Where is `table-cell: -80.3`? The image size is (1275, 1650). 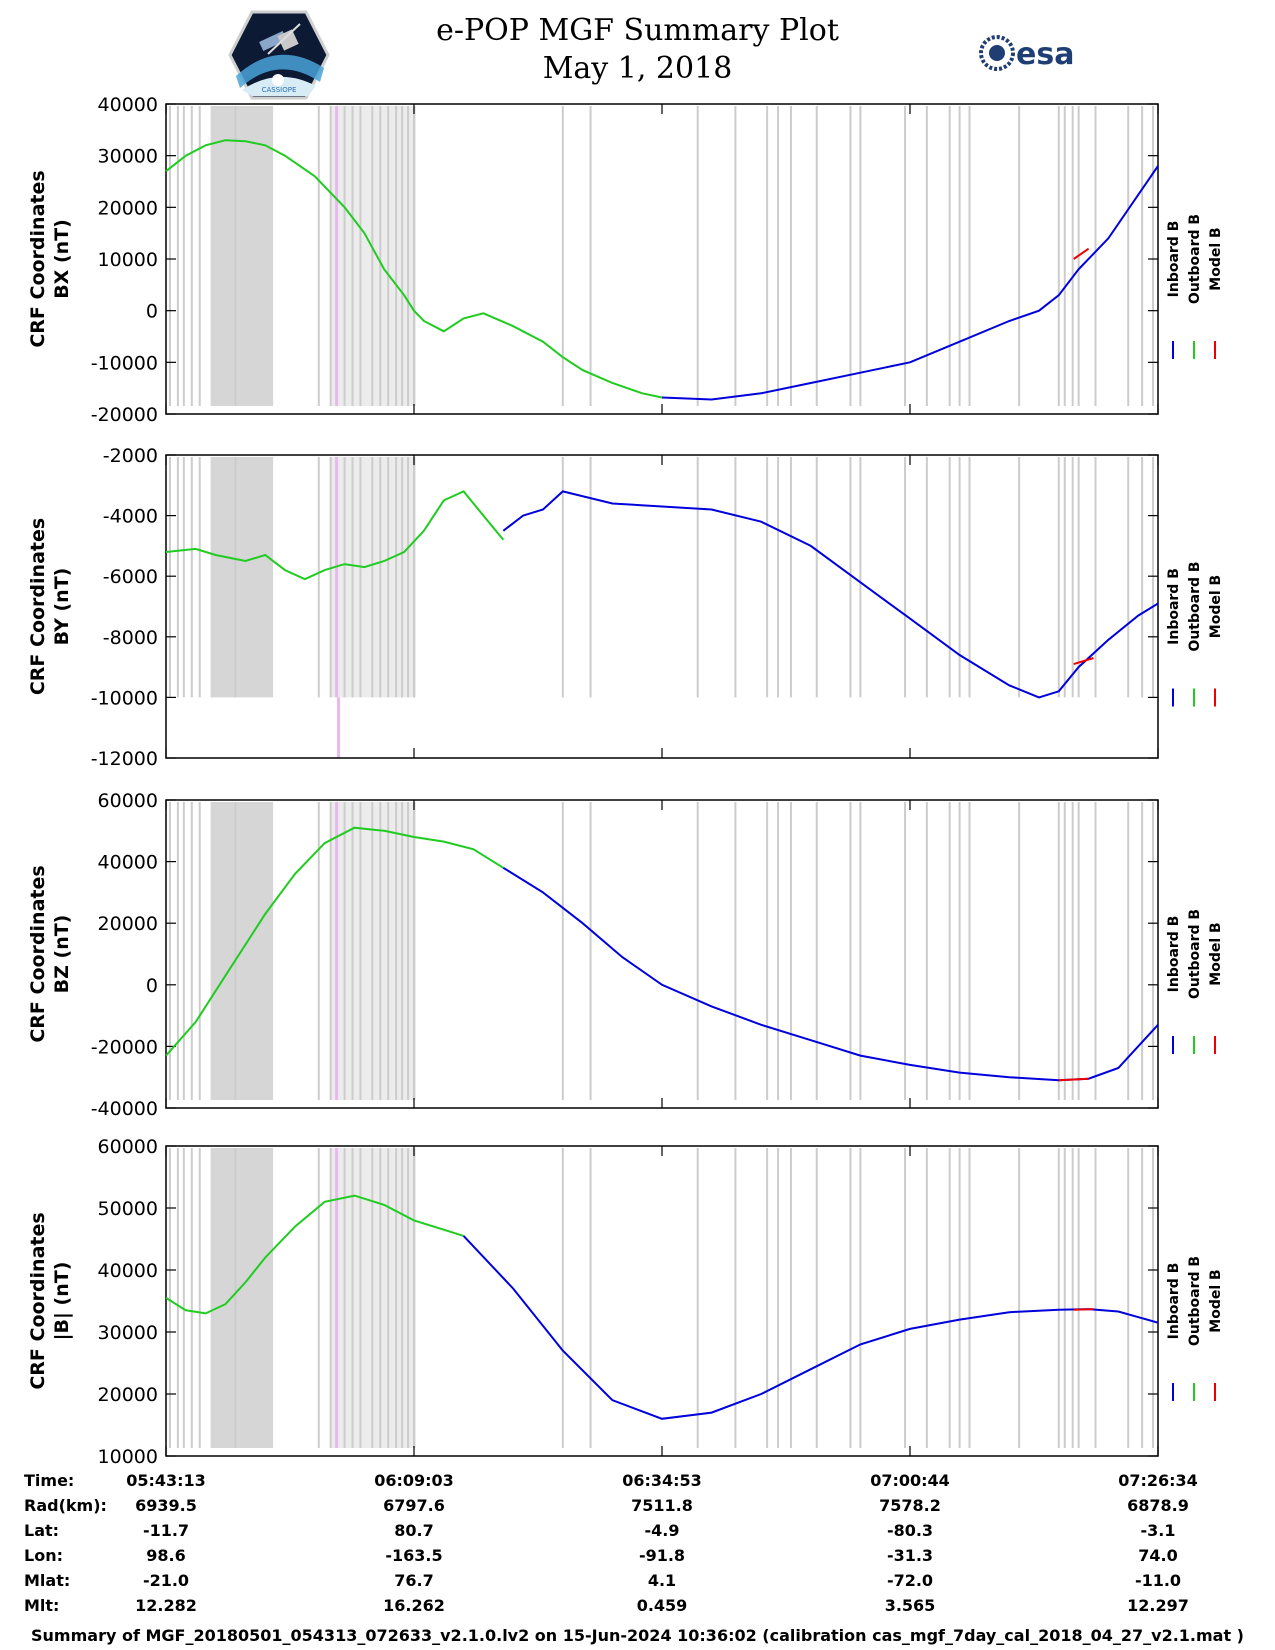 table-cell: -80.3 is located at coordinates (910, 1530).